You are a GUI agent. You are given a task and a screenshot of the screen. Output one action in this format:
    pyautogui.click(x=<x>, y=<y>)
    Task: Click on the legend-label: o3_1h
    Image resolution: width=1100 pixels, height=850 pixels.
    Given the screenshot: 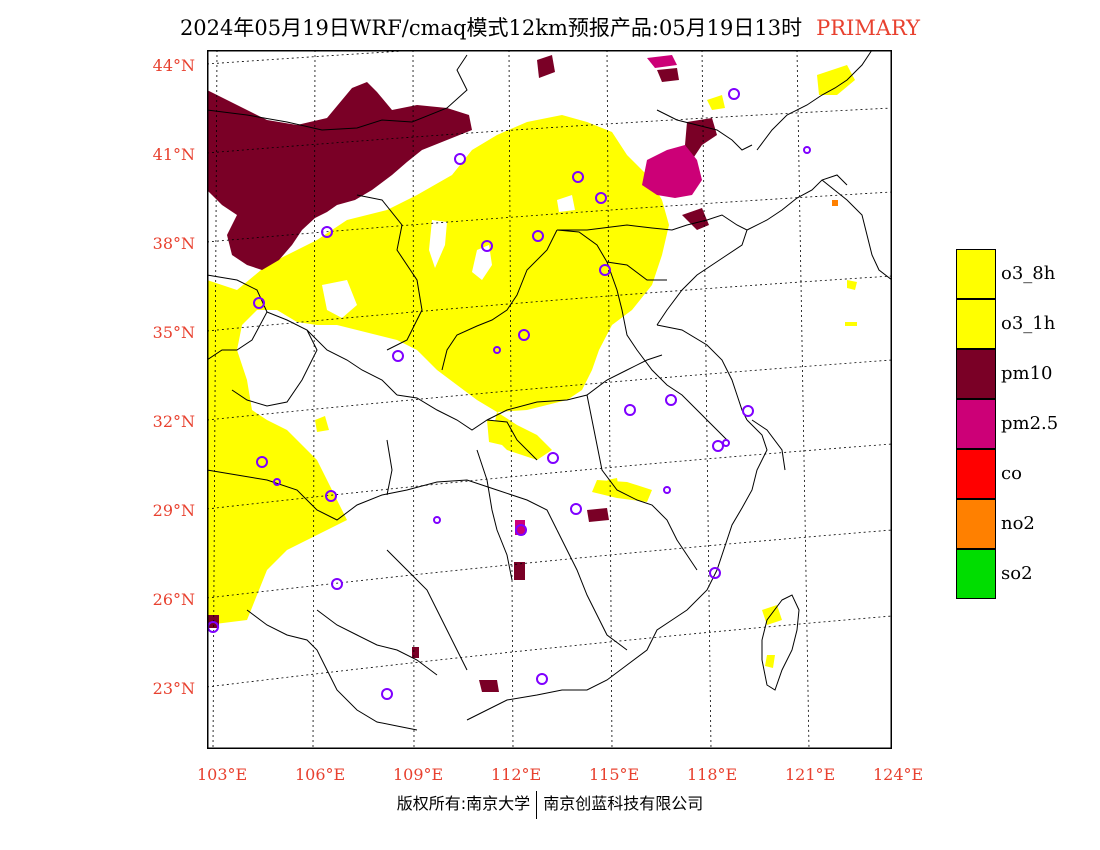 What is the action you would take?
    pyautogui.click(x=1028, y=323)
    